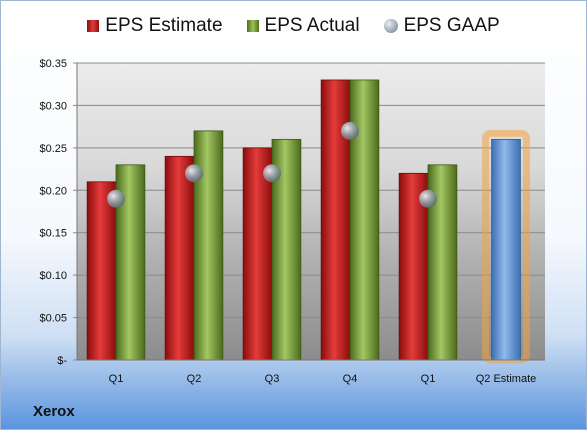 The width and height of the screenshot is (587, 430). I want to click on y-tick-label: $0.05, so click(53, 319).